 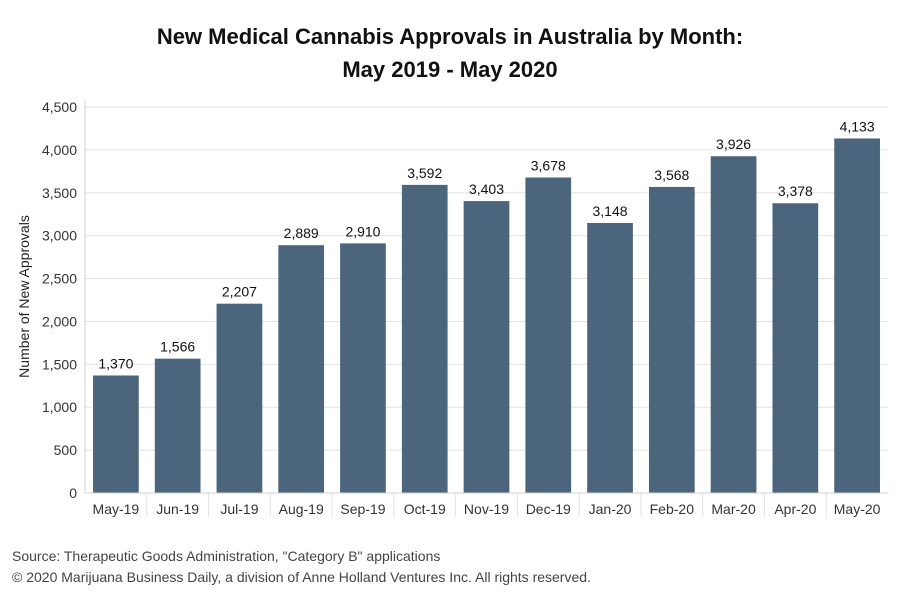 What do you see at coordinates (301, 233) in the screenshot?
I see `bar-value-label: 2,889` at bounding box center [301, 233].